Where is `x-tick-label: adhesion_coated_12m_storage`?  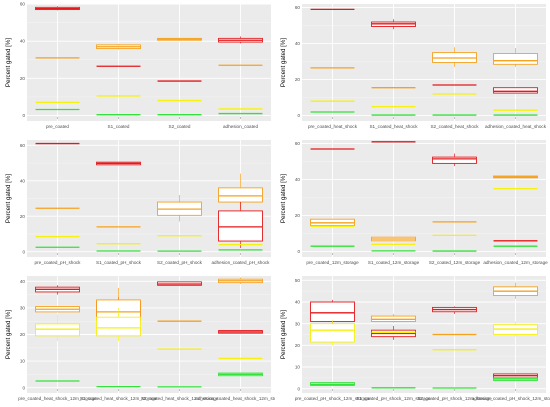
x-tick-label: adhesion_coated_12m_storage is located at coordinates (515, 262).